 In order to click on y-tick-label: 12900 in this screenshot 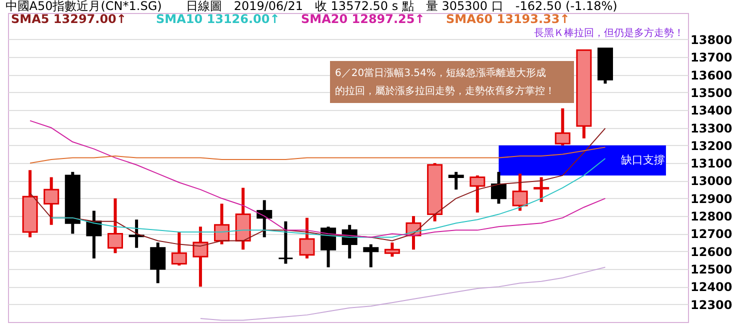, I will do `click(711, 199)`.